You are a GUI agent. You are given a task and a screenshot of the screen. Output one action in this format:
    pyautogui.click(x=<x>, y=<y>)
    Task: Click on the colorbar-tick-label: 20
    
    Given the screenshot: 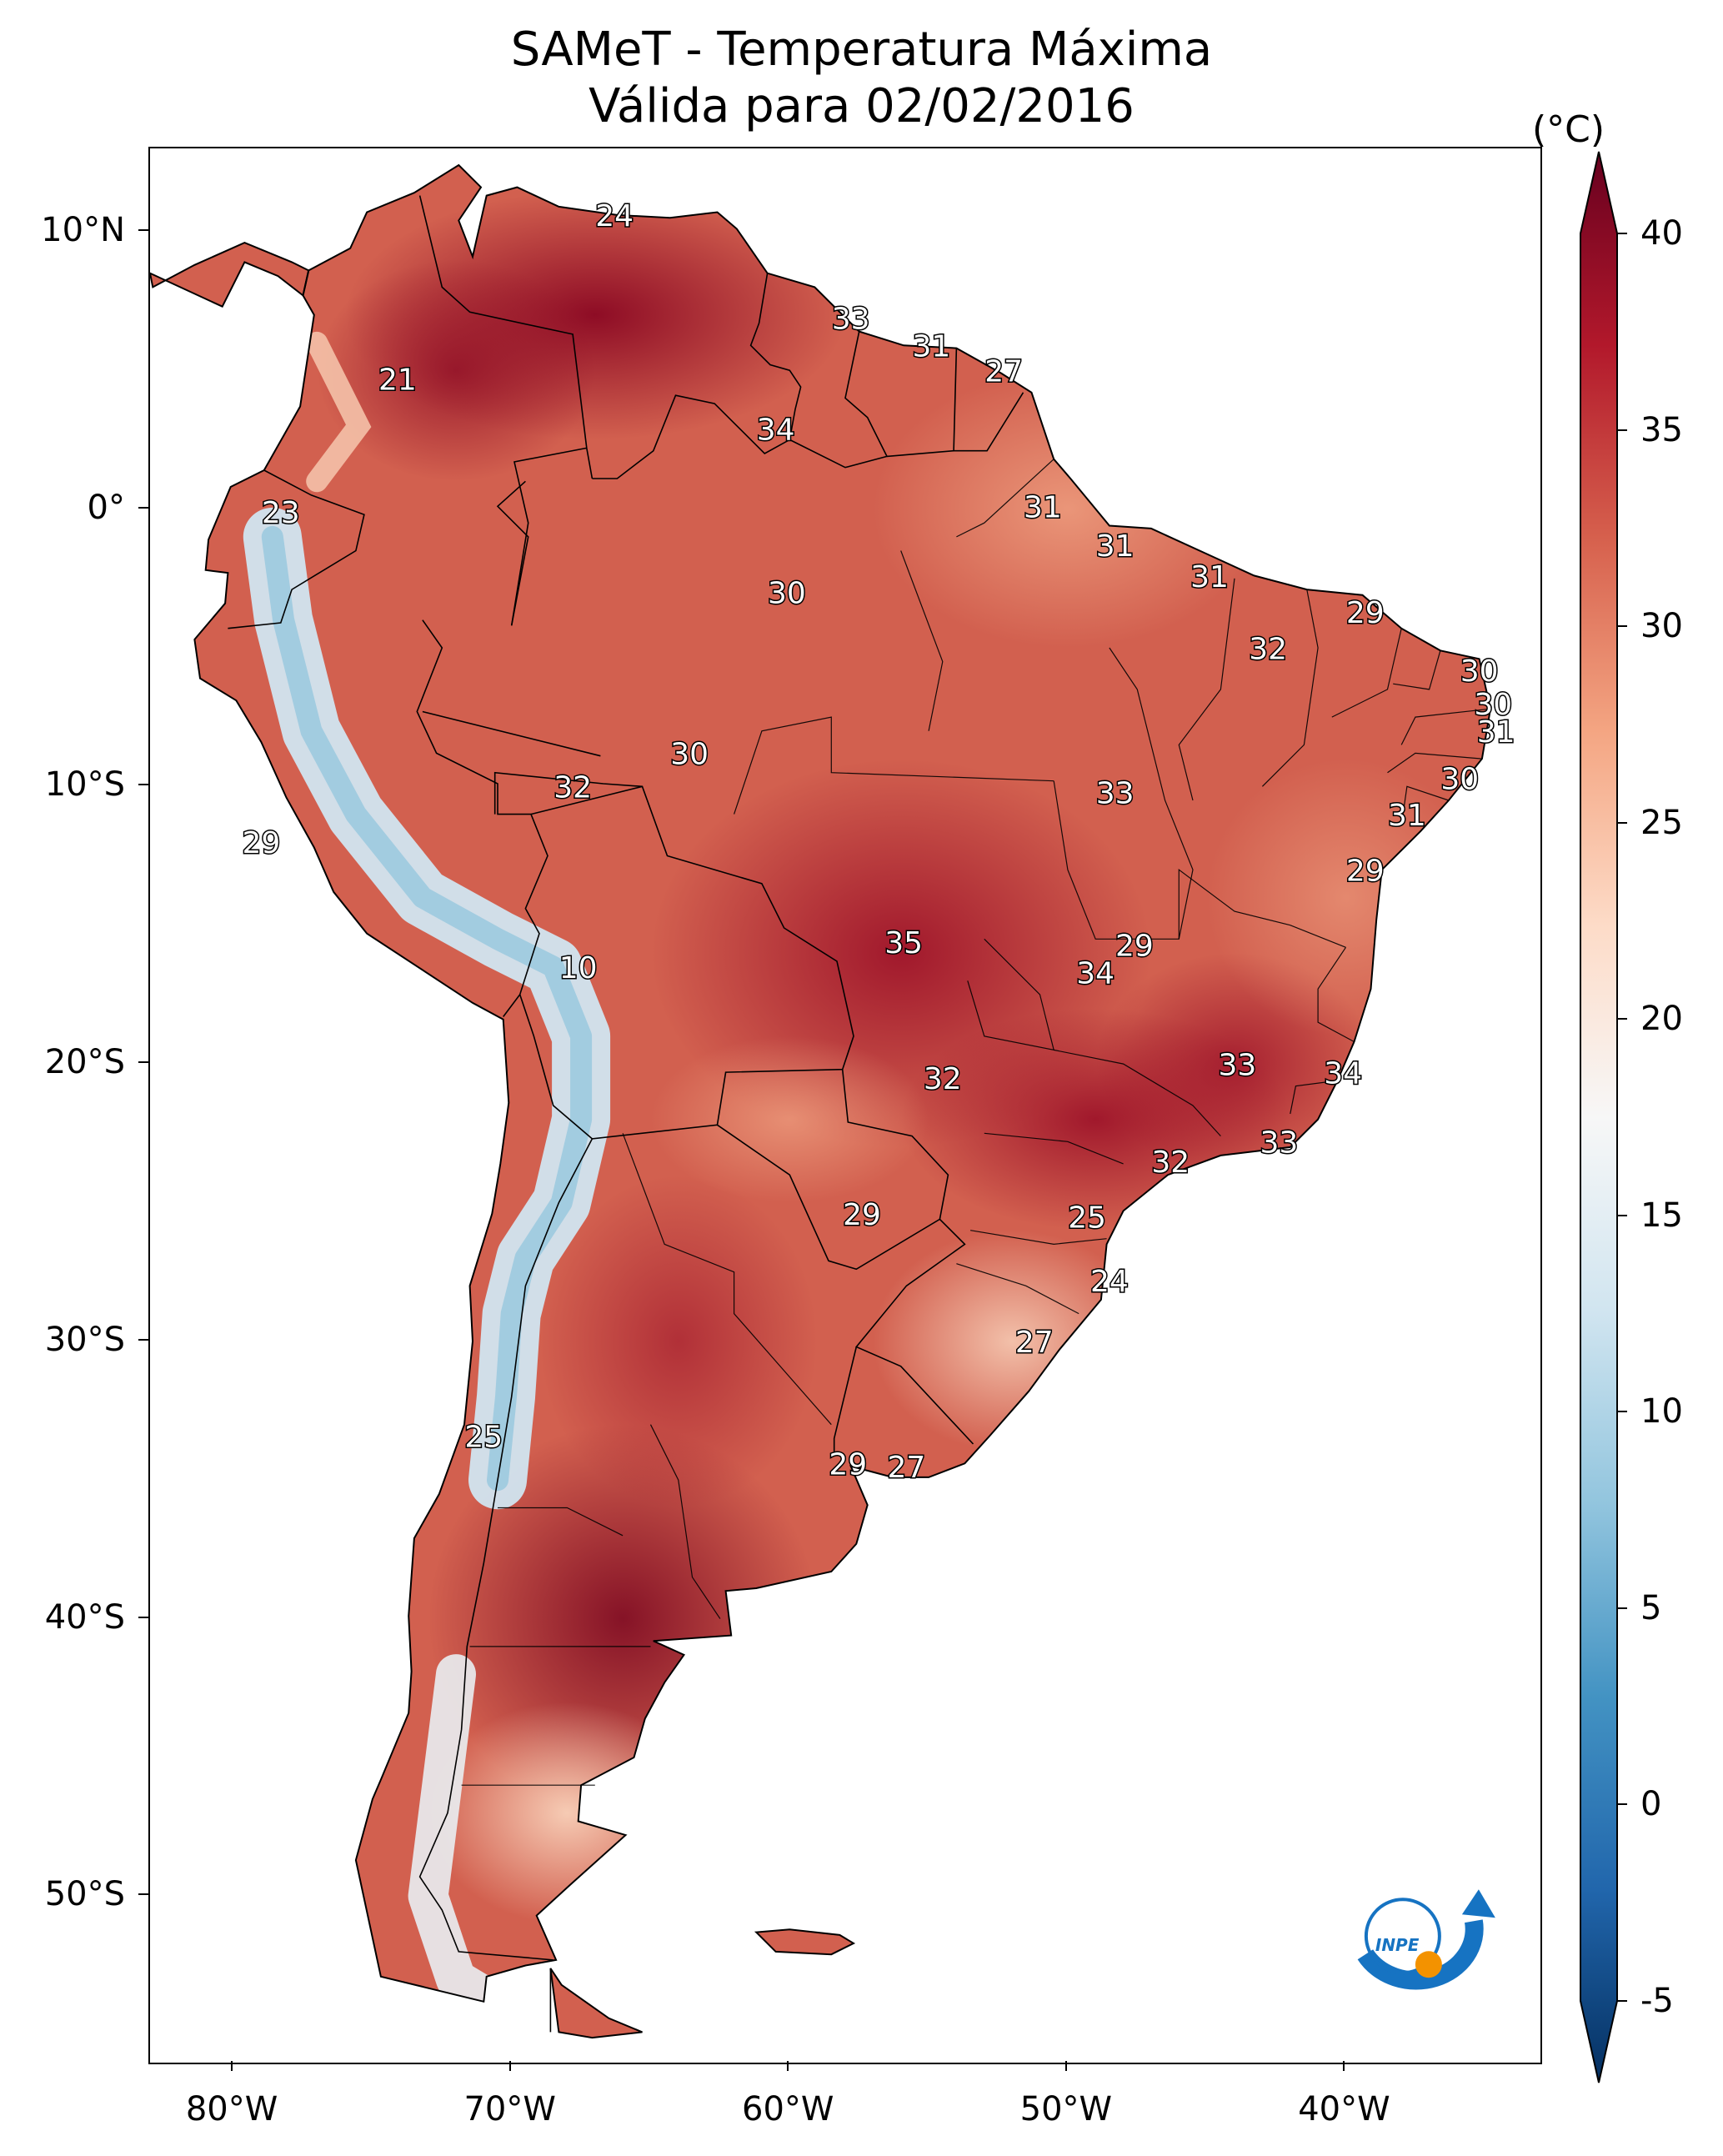 What is the action you would take?
    pyautogui.click(x=1661, y=1020)
    